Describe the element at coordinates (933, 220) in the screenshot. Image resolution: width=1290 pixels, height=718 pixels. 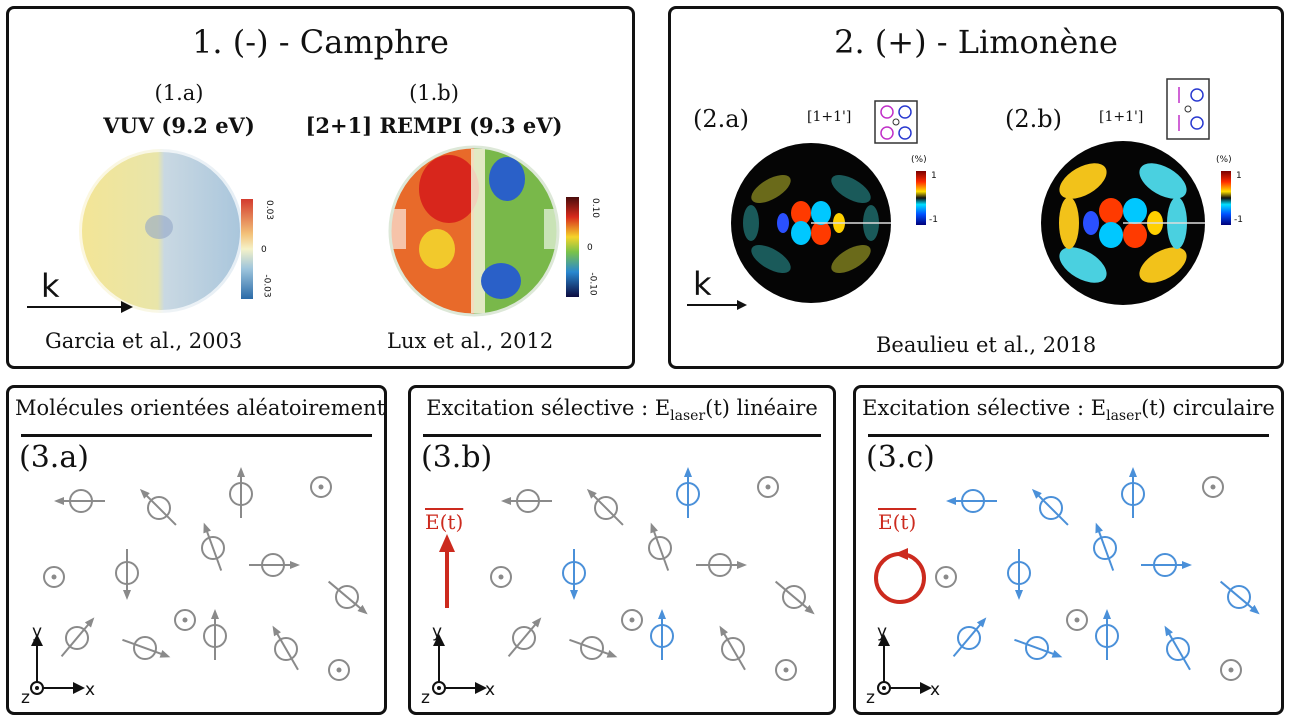
I see `cb-tick-2a-bot: -1` at that location.